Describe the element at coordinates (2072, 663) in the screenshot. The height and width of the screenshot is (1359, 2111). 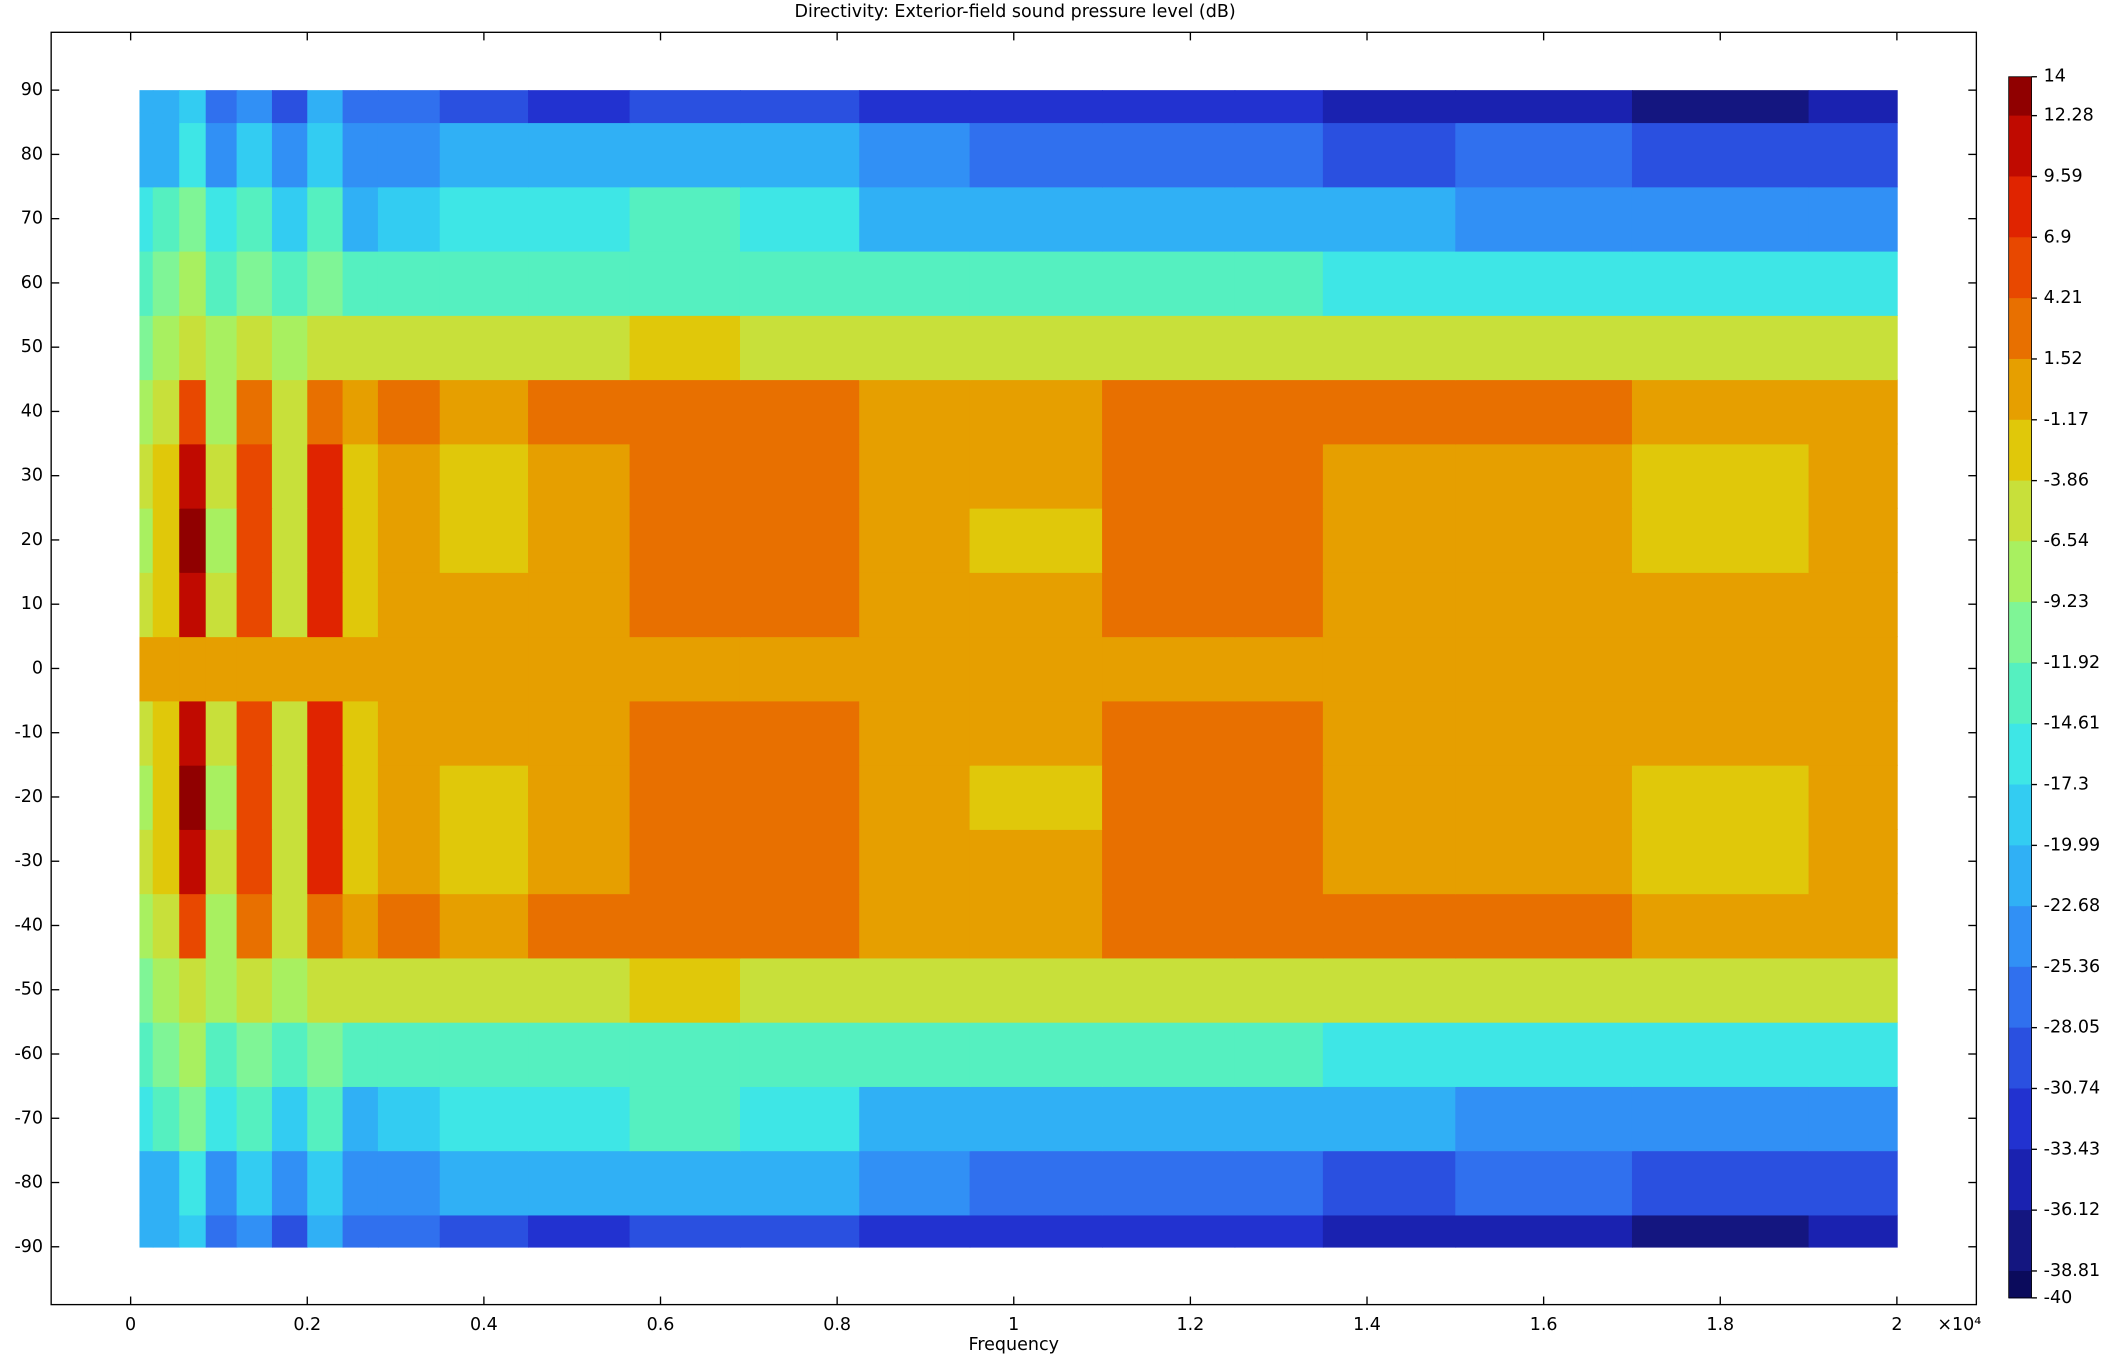
I see `colorbar-tick-label: -11.92` at that location.